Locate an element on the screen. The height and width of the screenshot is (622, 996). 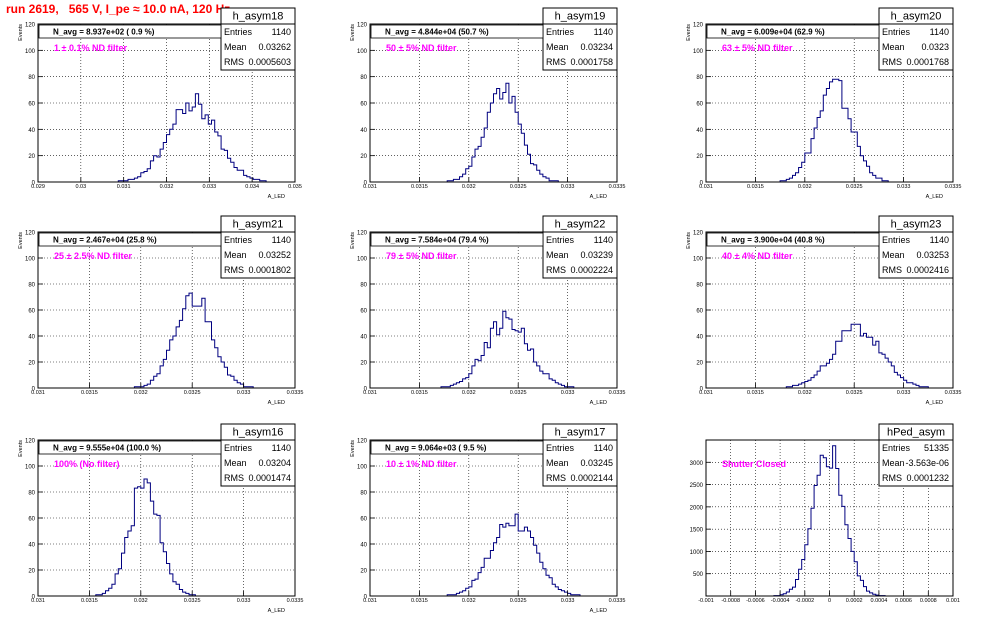
stats-value: 0.0323 is located at coordinates (935, 47).